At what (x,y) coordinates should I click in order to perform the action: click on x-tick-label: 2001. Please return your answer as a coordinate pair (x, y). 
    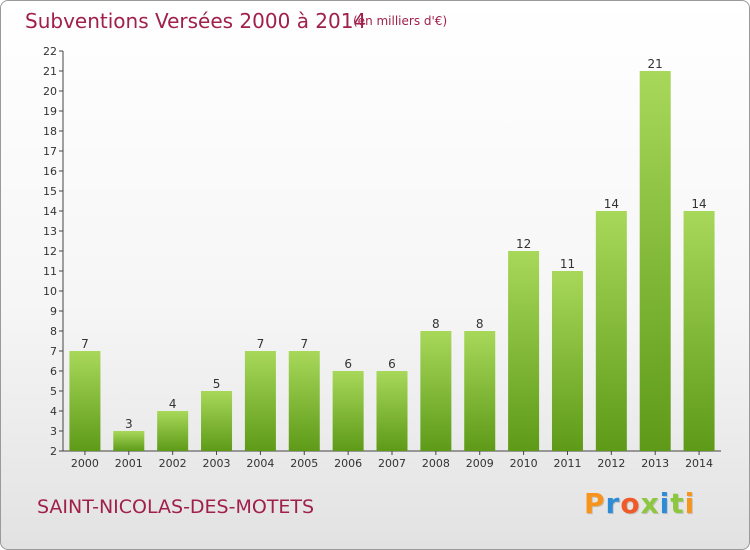
    Looking at the image, I should click on (129, 463).